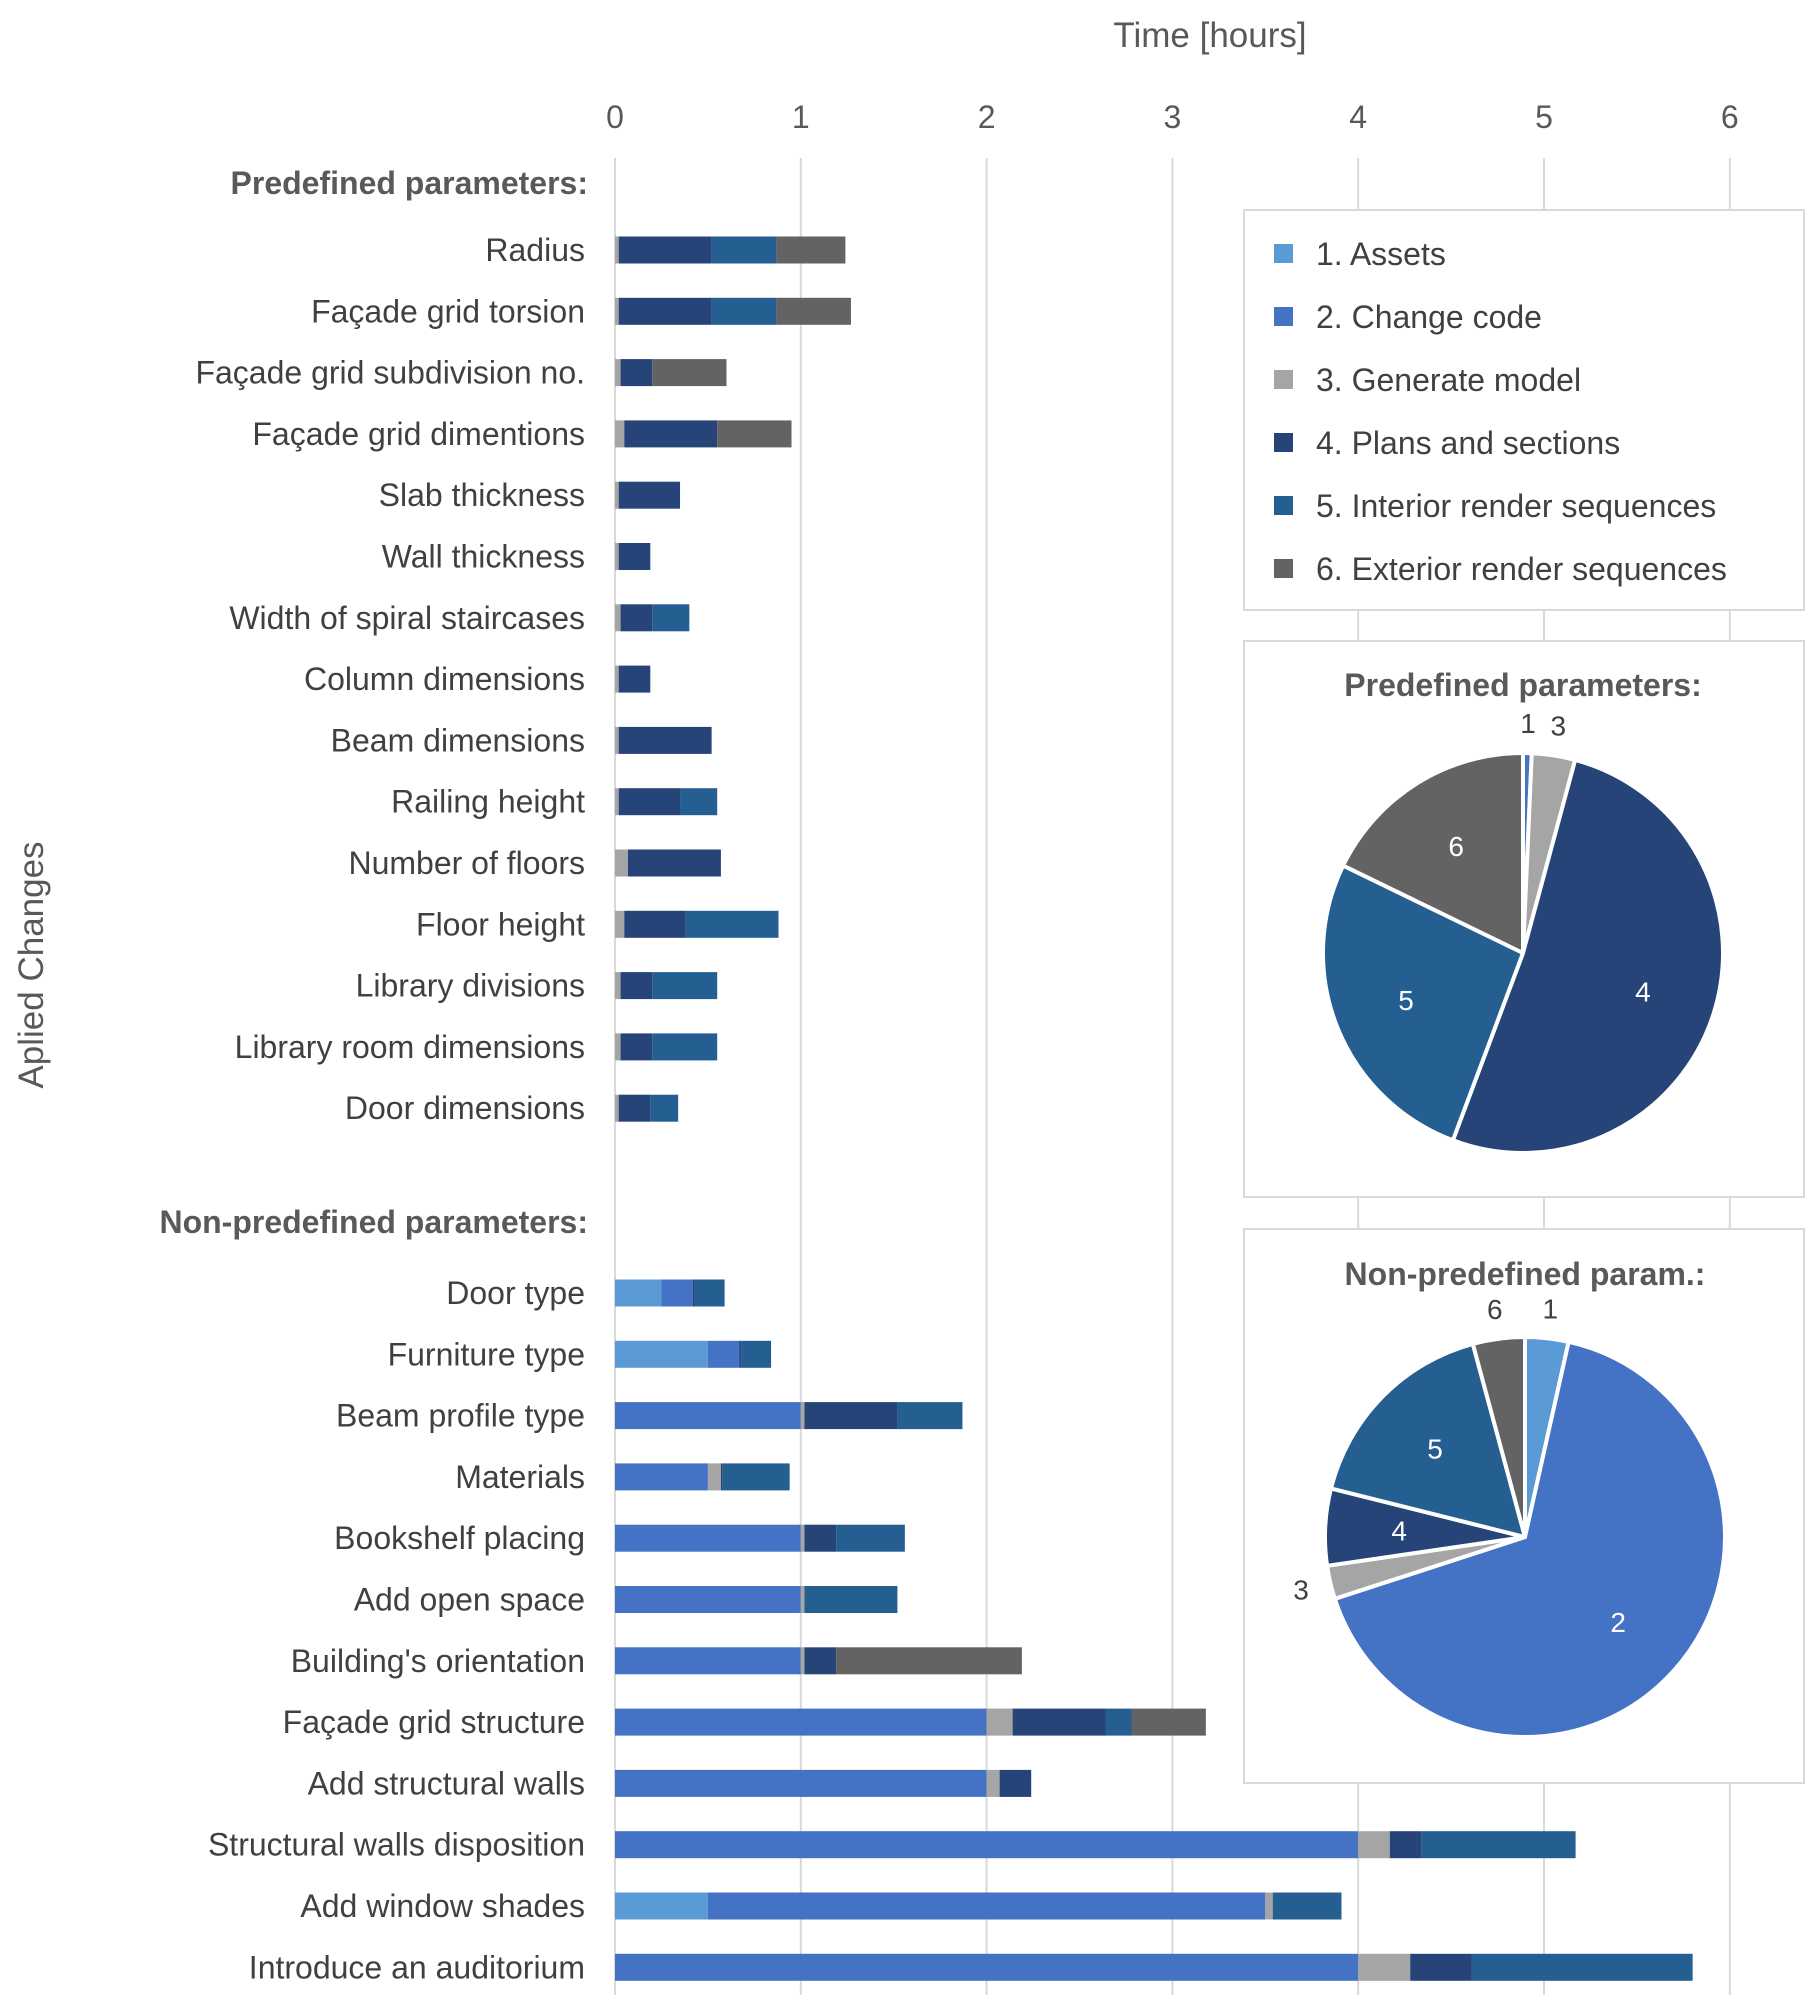 This screenshot has width=1816, height=2000. I want to click on pie-non-predefined-label-2: 2, so click(1618, 1622).